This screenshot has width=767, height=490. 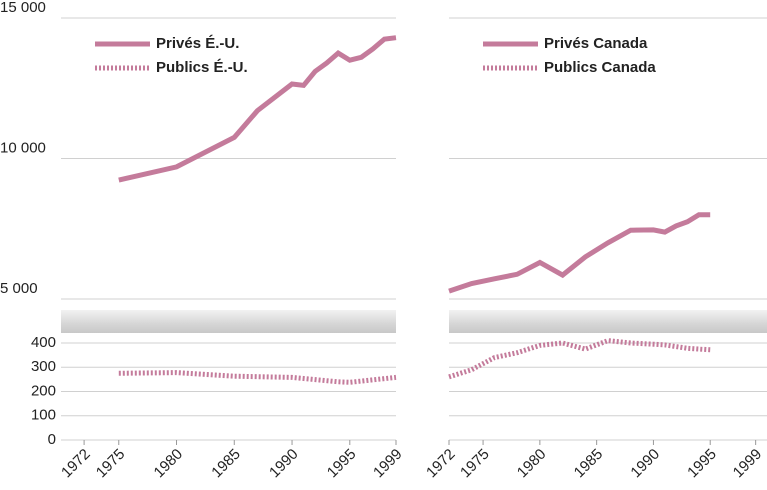 I want to click on y2-tick-label: 100, so click(x=43, y=415).